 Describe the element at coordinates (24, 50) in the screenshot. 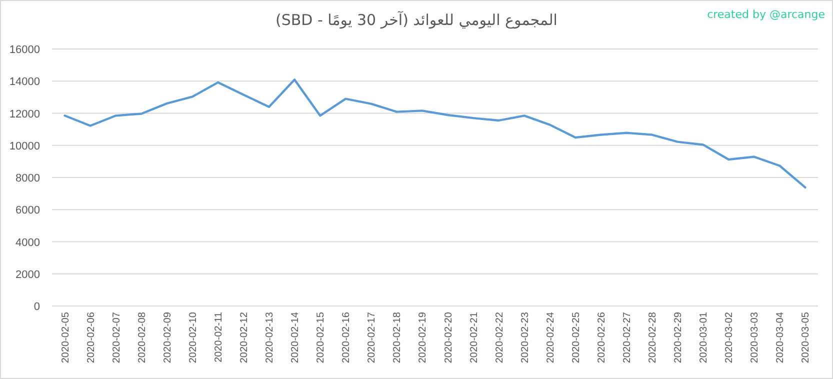

I see `y-tick-label: 16000` at that location.